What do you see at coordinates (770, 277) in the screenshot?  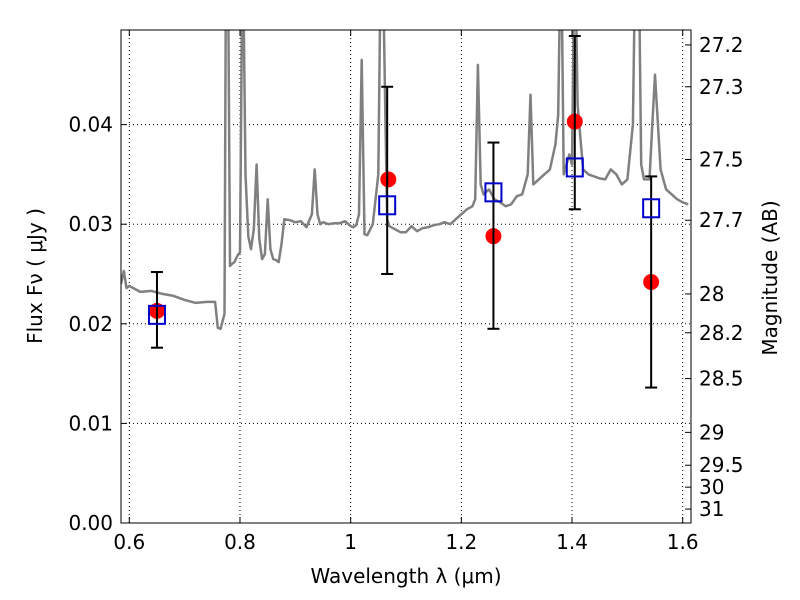 I see `right-axis-label: Magnitude (AB)` at bounding box center [770, 277].